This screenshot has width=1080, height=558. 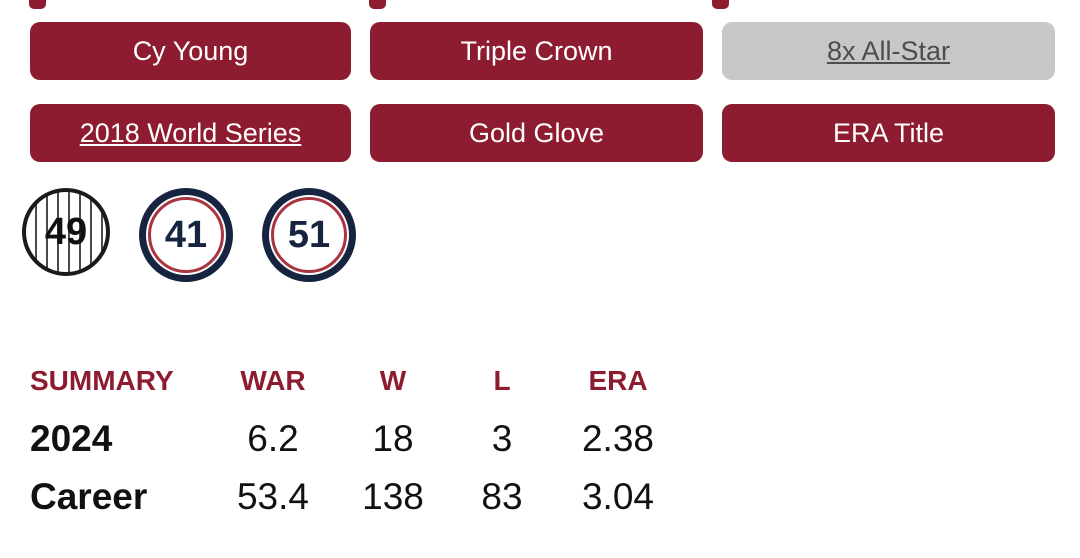 What do you see at coordinates (502, 496) in the screenshot?
I see `stat-l-career: 83` at bounding box center [502, 496].